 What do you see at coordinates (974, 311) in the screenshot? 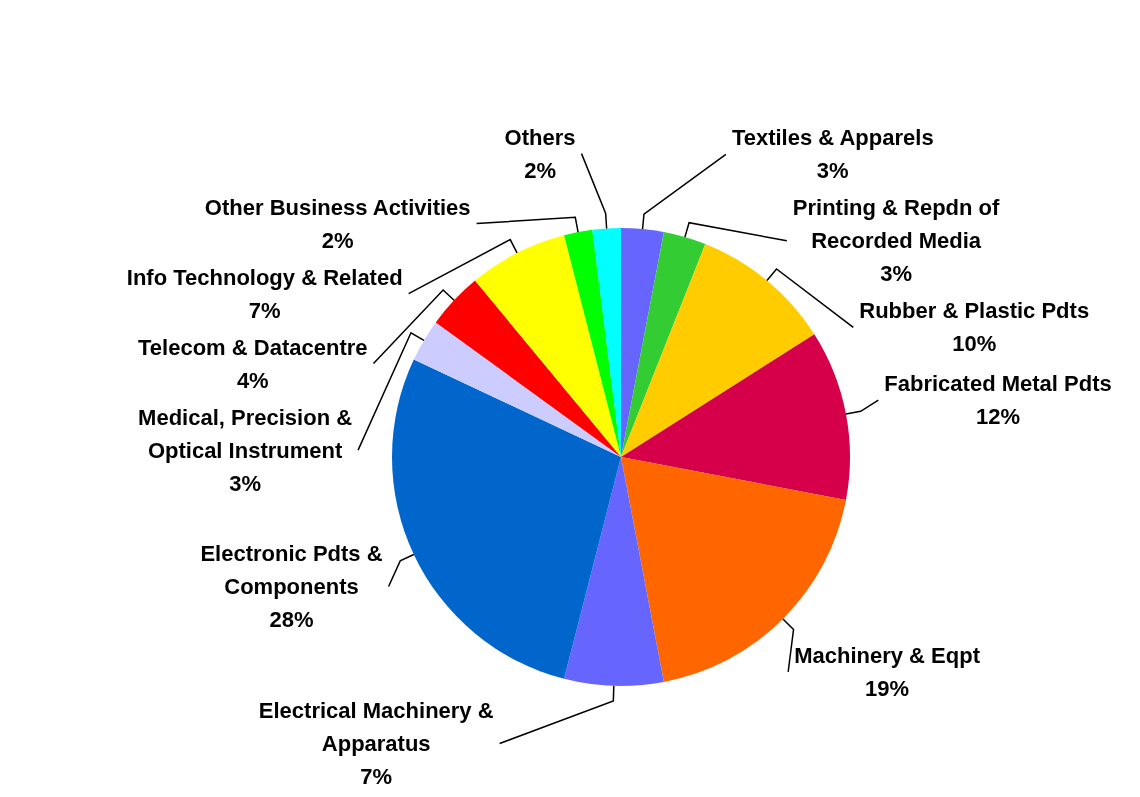
I see `slice-label: Rubber & Plastic Pdts` at bounding box center [974, 311].